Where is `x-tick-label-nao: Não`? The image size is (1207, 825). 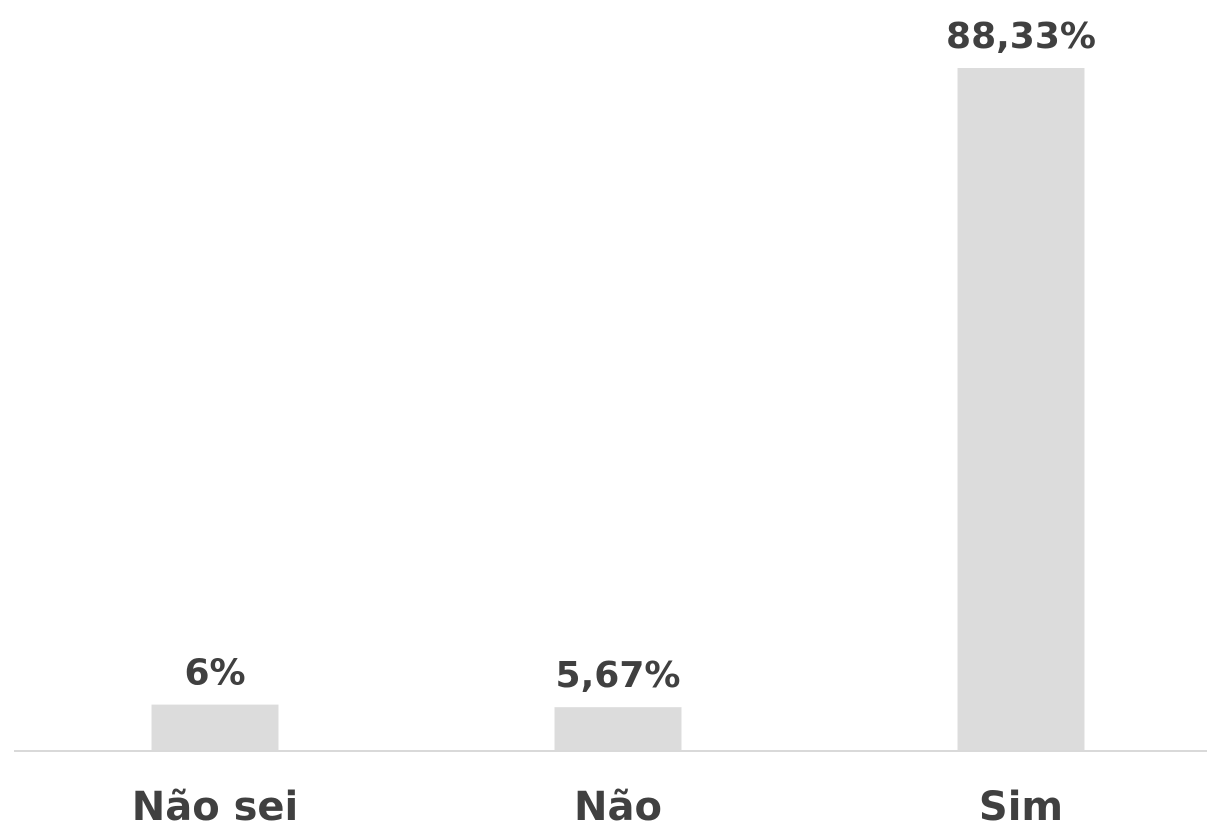
x-tick-label-nao: Não is located at coordinates (618, 804).